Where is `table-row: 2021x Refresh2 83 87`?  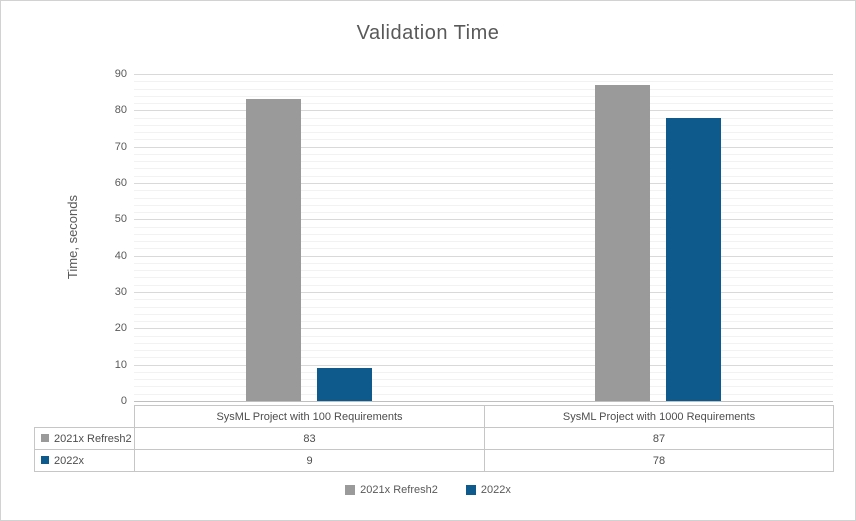 table-row: 2021x Refresh2 83 87 is located at coordinates (434, 438).